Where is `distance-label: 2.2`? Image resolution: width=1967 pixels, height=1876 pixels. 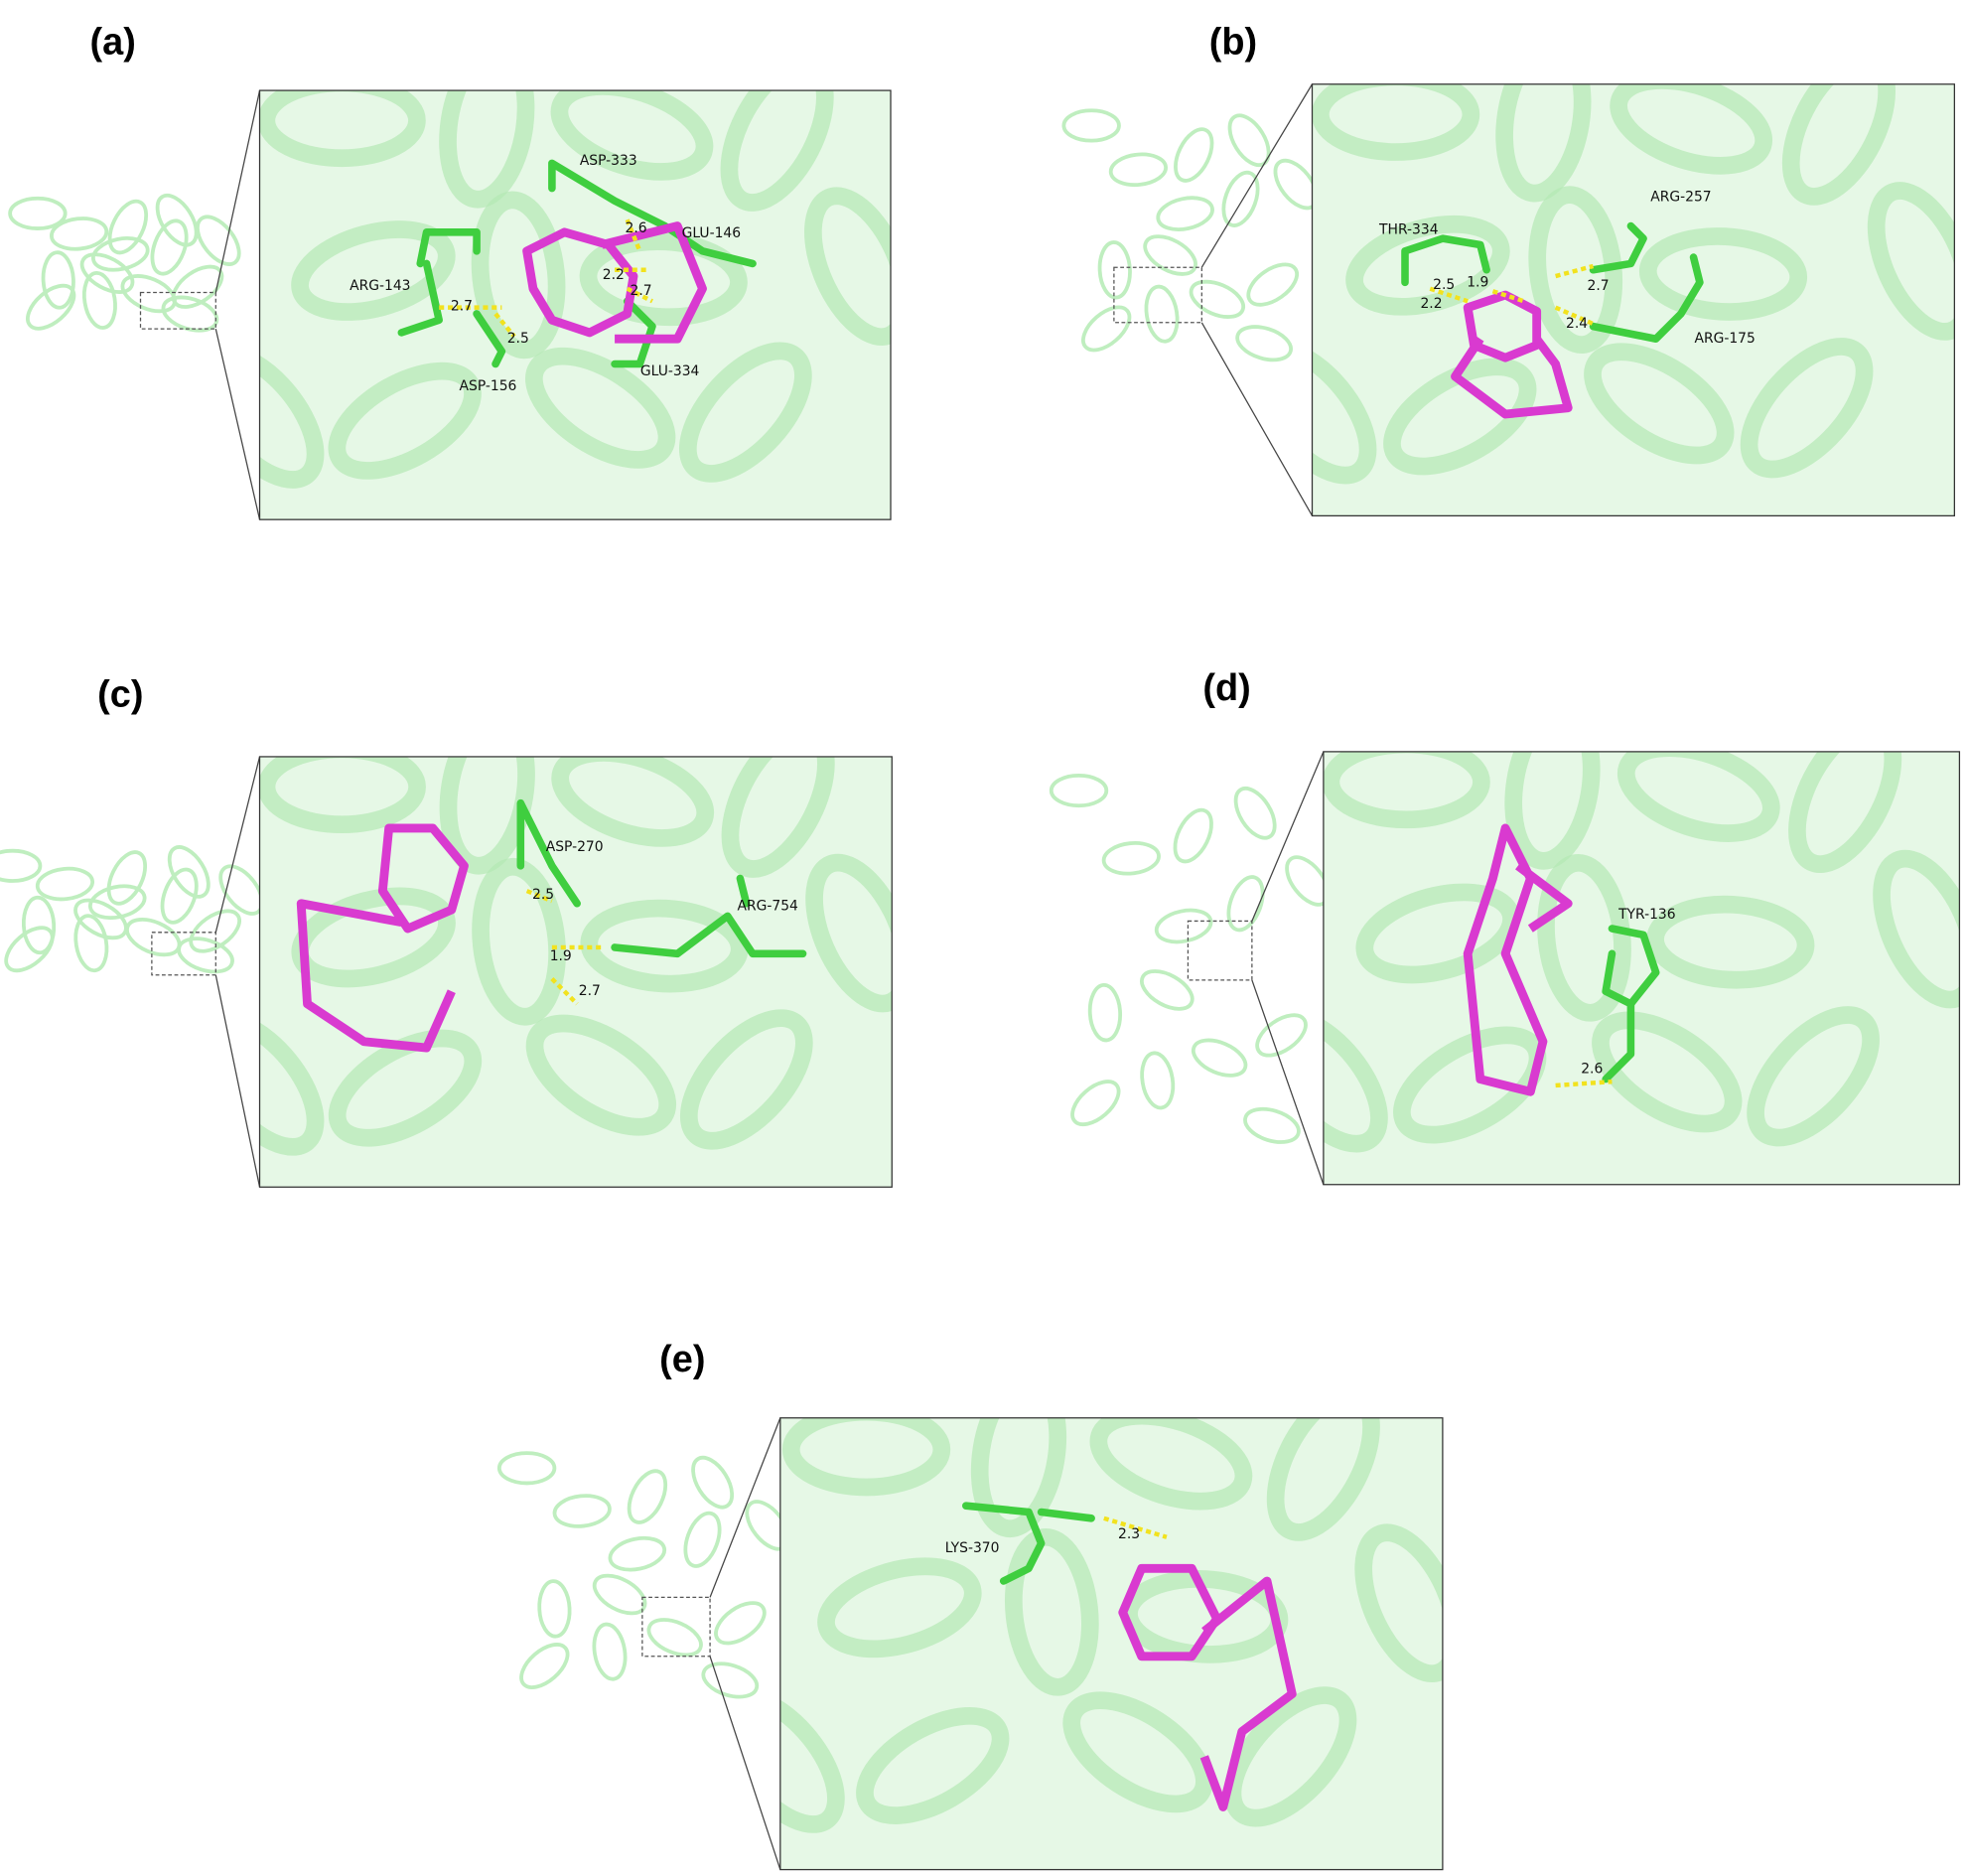
distance-label: 2.2 is located at coordinates (1431, 304).